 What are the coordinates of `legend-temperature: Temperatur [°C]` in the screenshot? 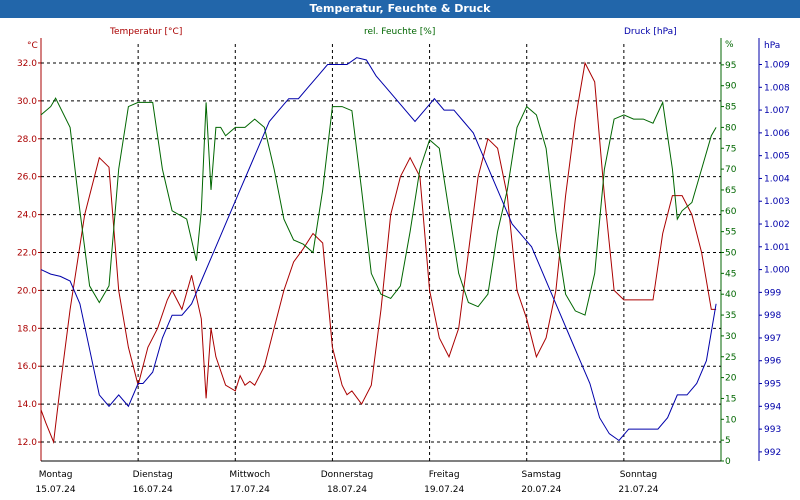 It's located at (145, 32).